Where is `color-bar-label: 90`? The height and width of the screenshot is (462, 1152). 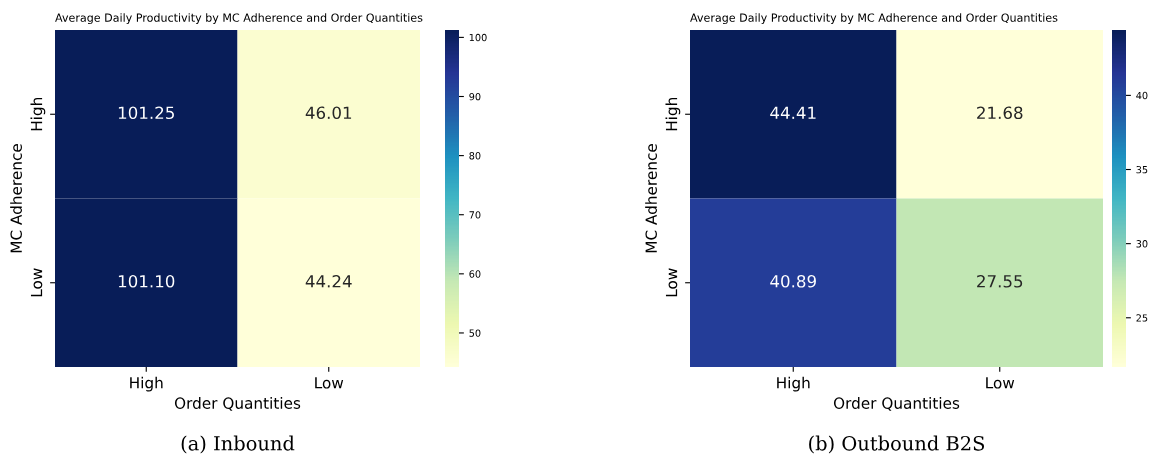
color-bar-label: 90 is located at coordinates (475, 96).